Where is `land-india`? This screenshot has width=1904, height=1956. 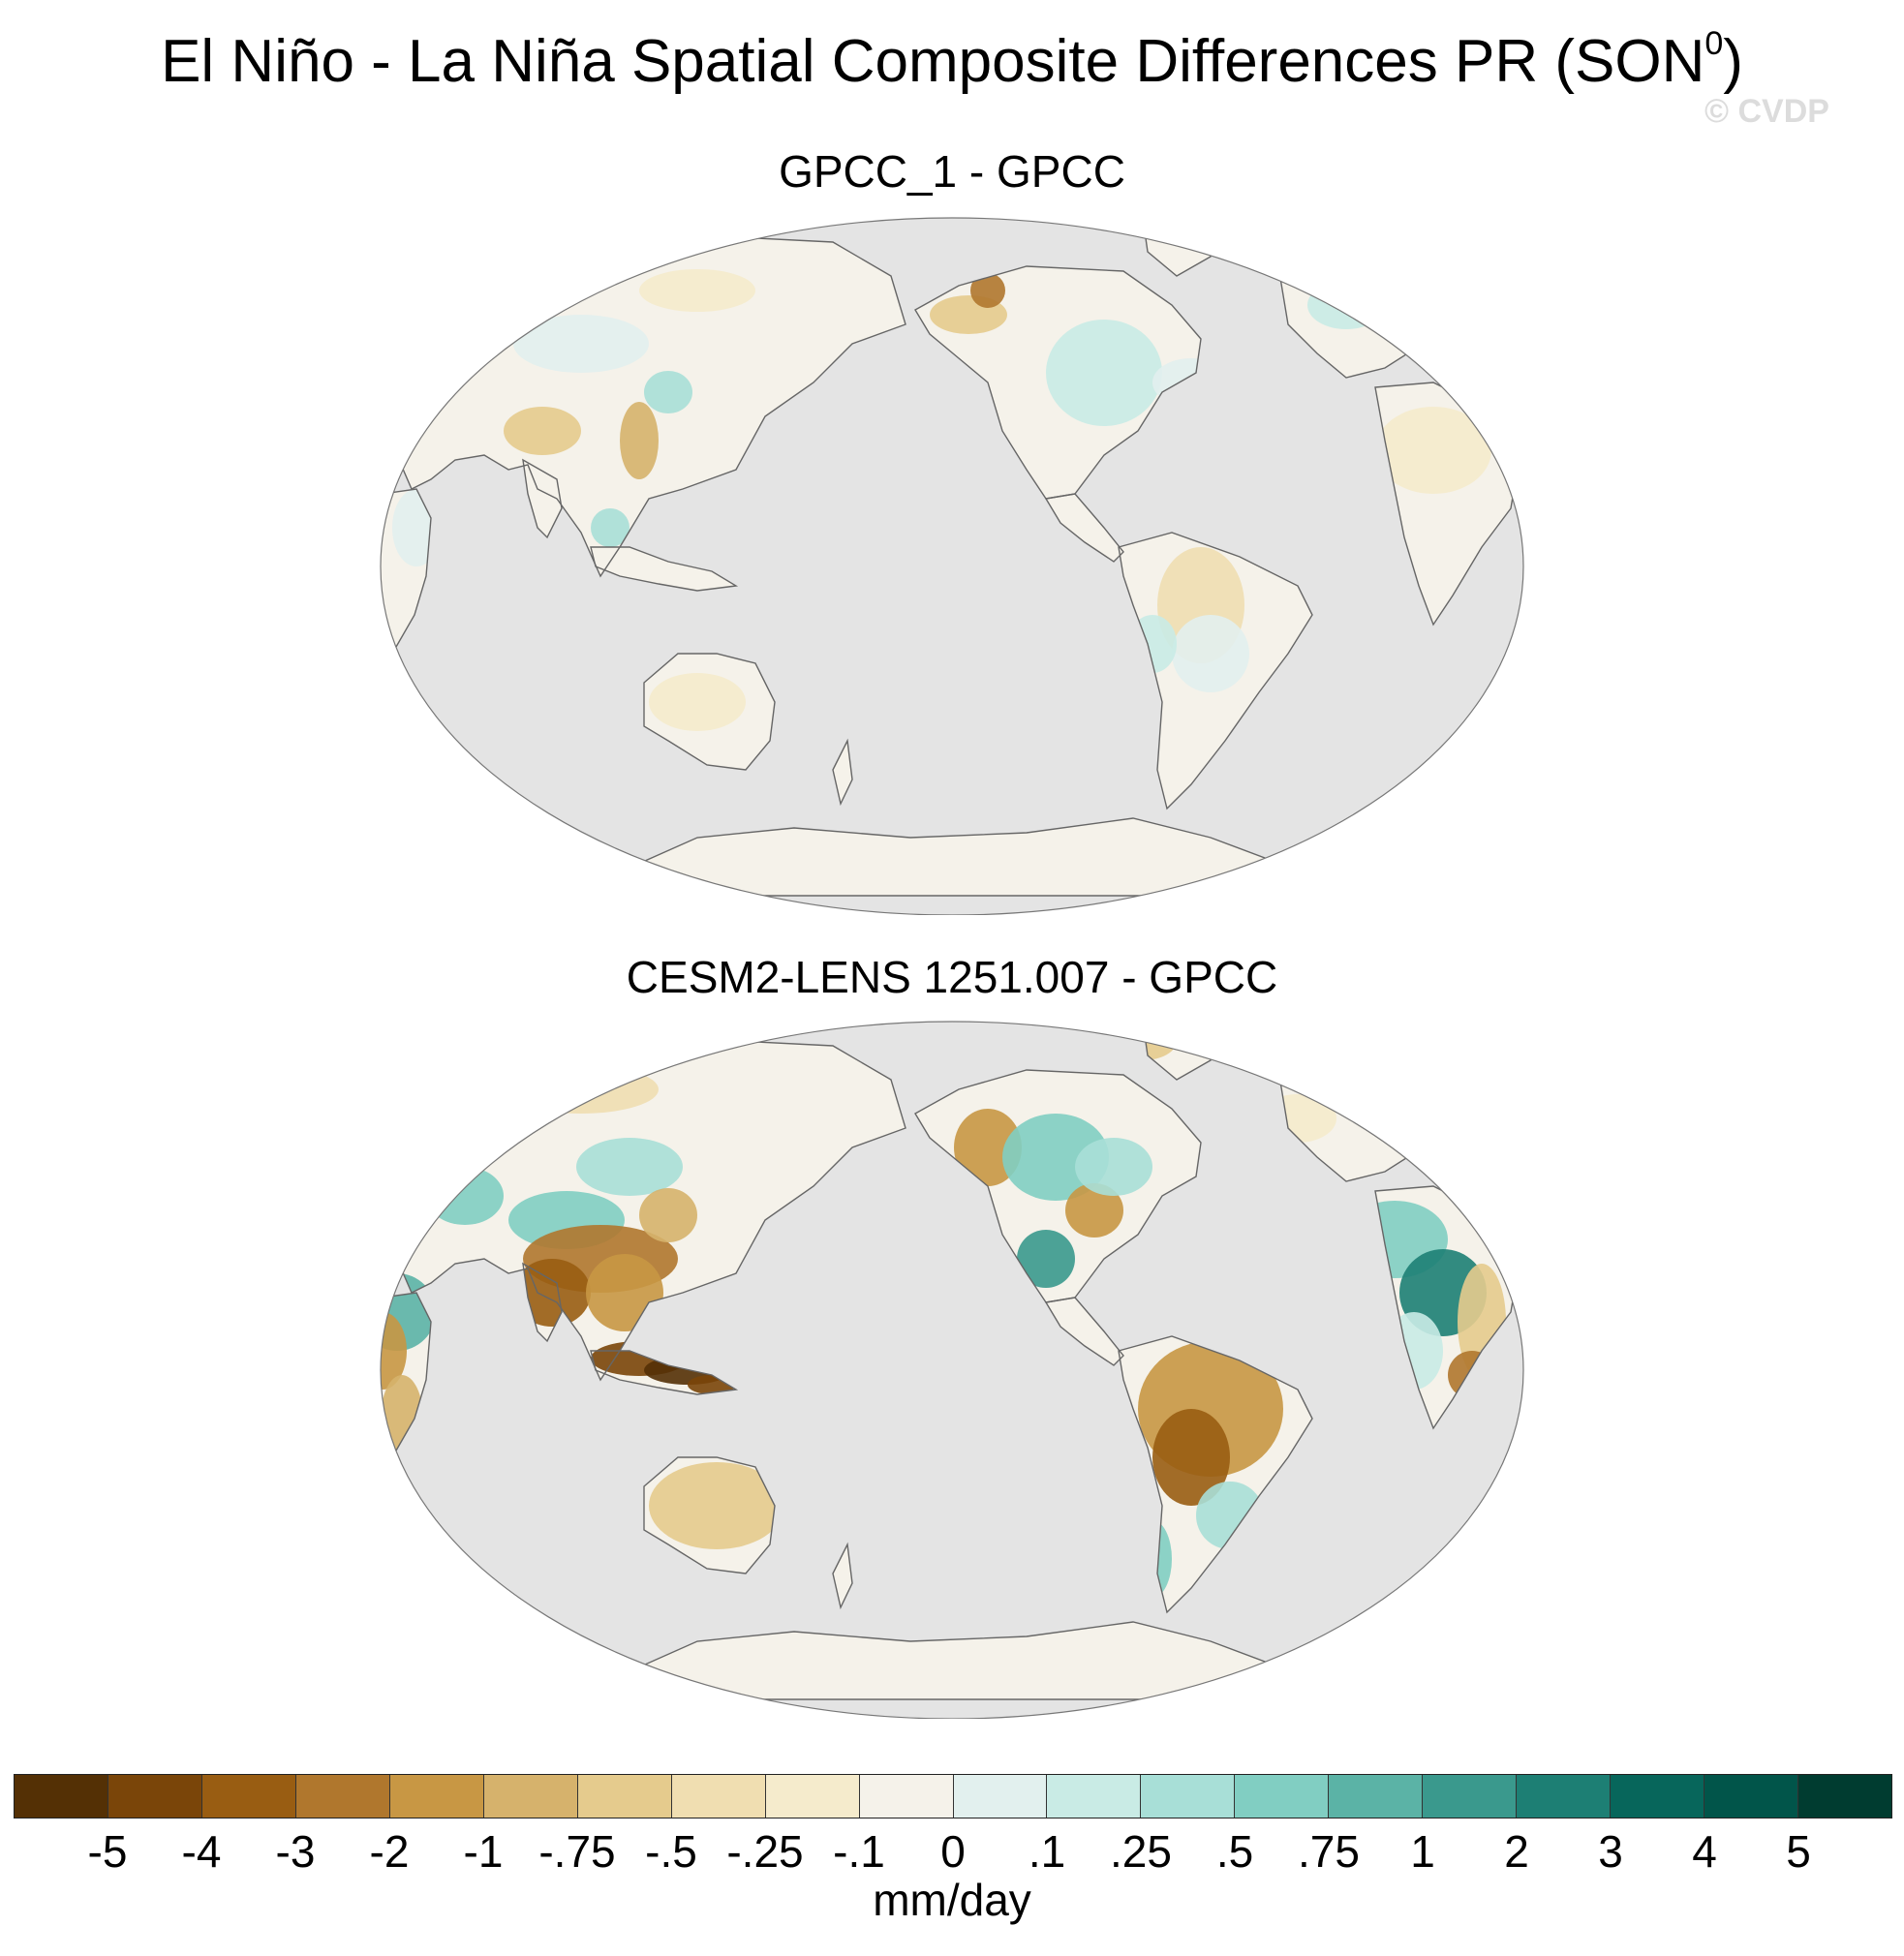 land-india is located at coordinates (542, 498).